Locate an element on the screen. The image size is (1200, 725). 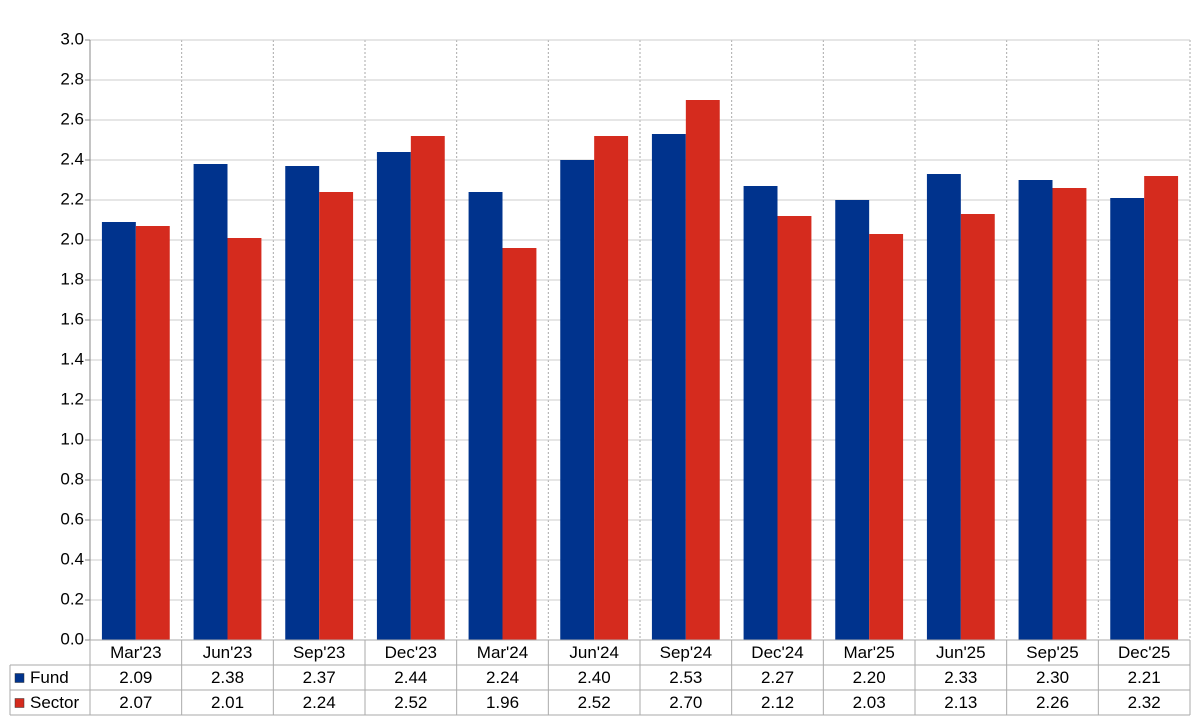
table-value: 2.37 is located at coordinates (319, 677).